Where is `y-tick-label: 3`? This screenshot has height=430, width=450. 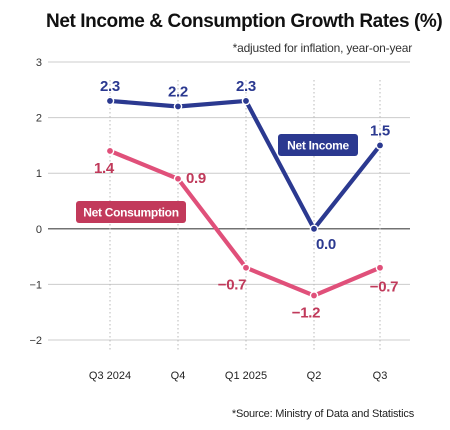
y-tick-label: 3 is located at coordinates (39, 63).